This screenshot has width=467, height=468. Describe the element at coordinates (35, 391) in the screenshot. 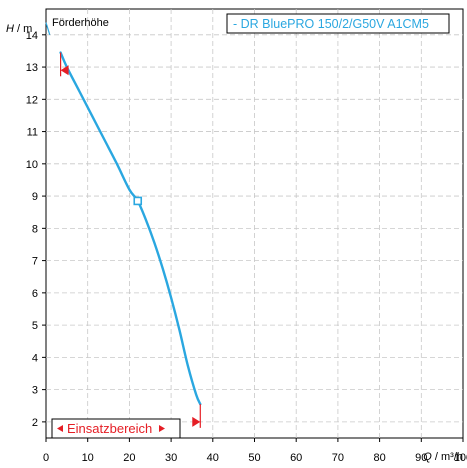

I see `y-tick-label: 3` at that location.